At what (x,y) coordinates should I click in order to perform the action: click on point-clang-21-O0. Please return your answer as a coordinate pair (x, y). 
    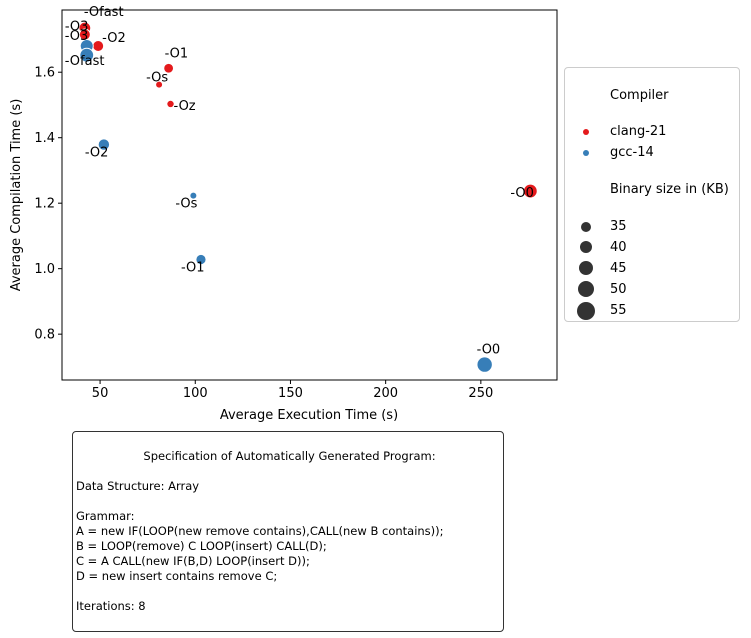
    Looking at the image, I should click on (530, 191).